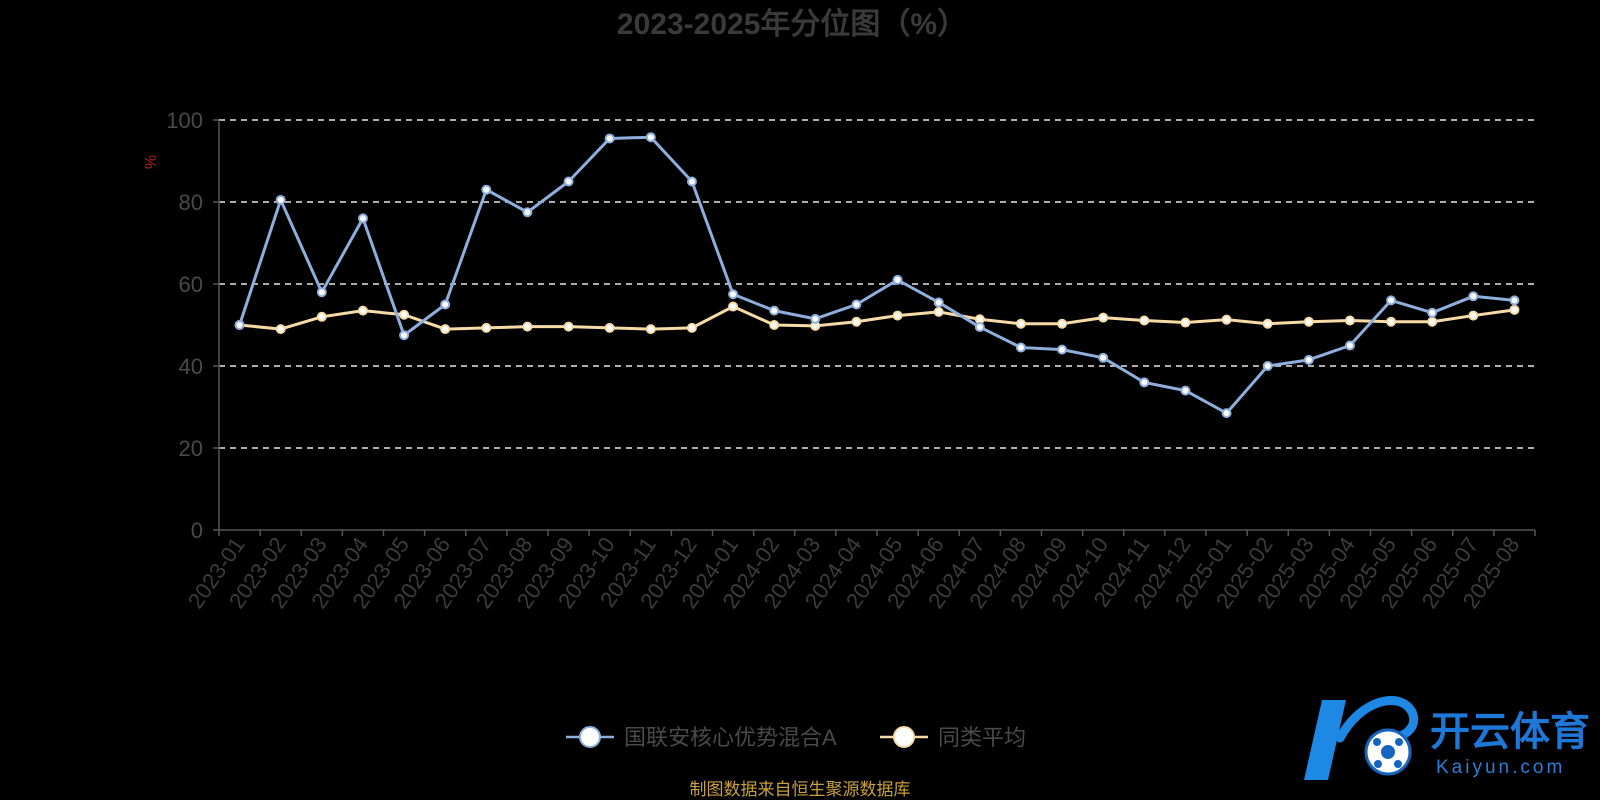 Image resolution: width=1600 pixels, height=800 pixels. I want to click on y-axis-unit-label: %, so click(151, 162).